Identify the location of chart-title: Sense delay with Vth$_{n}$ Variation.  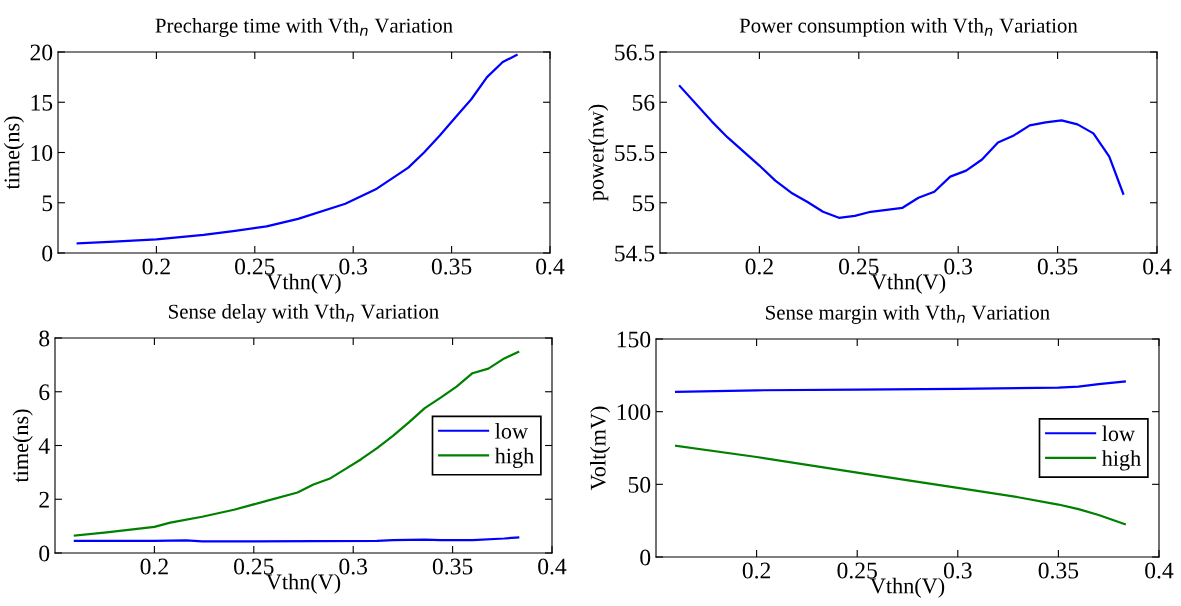
(304, 313).